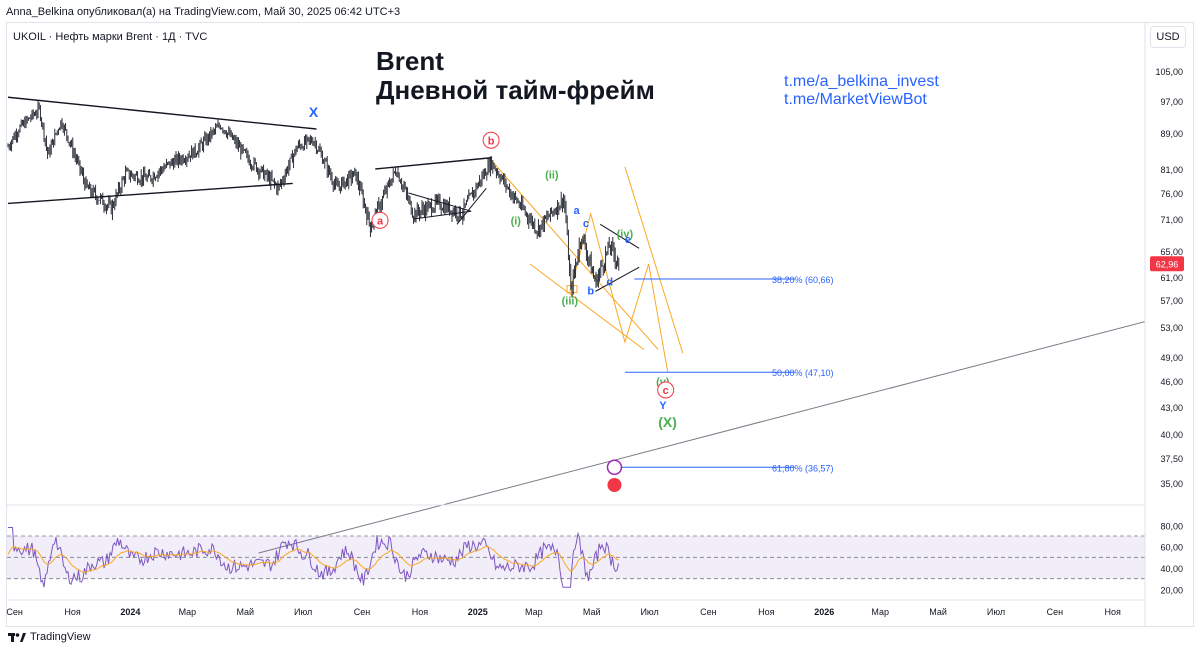  Describe the element at coordinates (1171, 170) in the screenshot. I see `price-tick-label: 81,00` at that location.